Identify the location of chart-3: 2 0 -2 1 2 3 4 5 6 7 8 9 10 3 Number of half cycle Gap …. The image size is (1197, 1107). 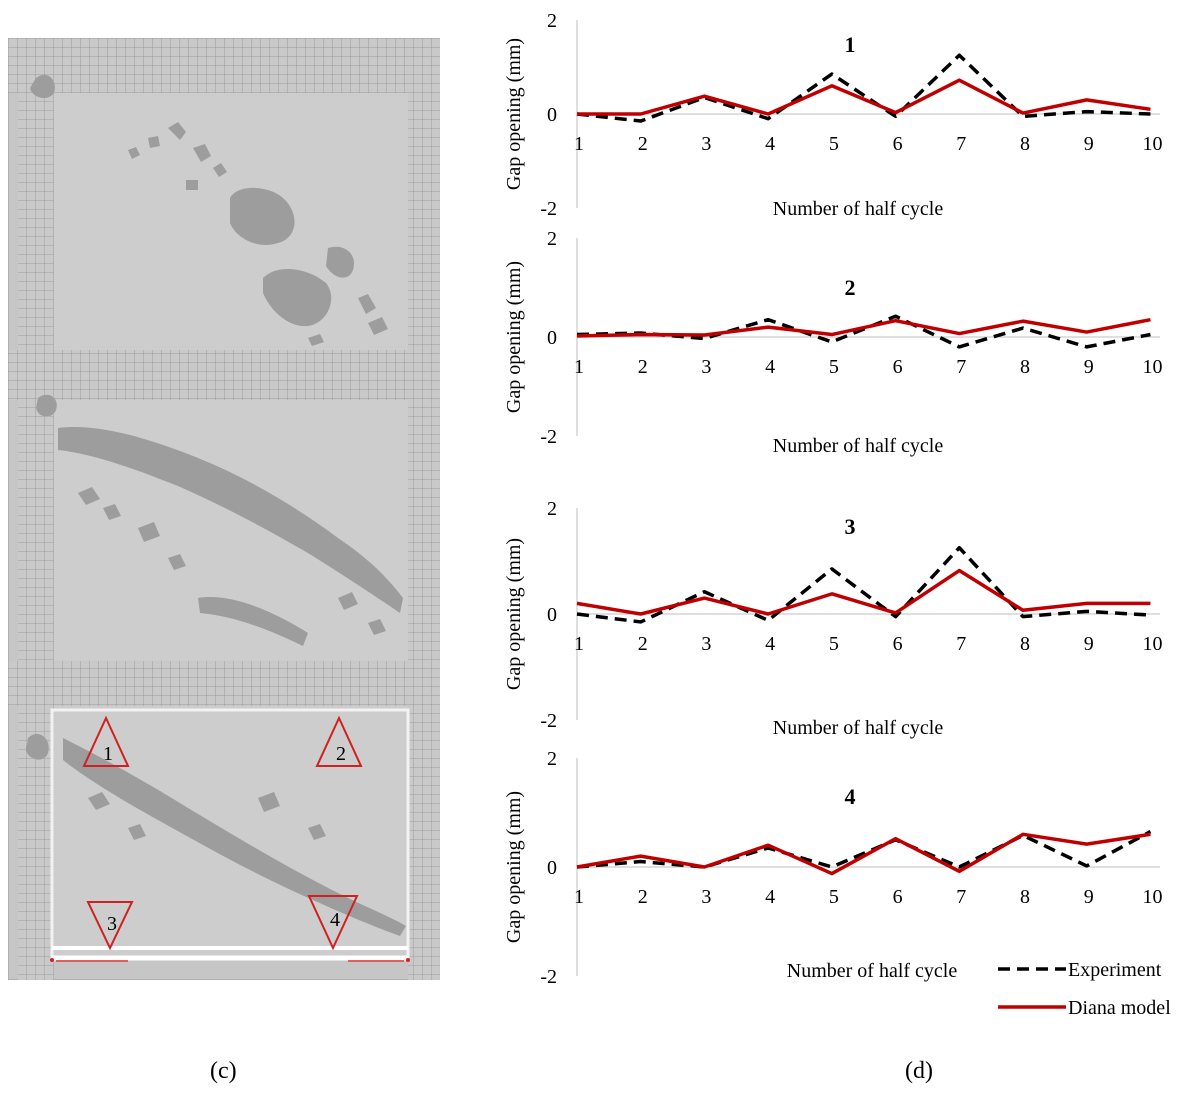
(832, 618).